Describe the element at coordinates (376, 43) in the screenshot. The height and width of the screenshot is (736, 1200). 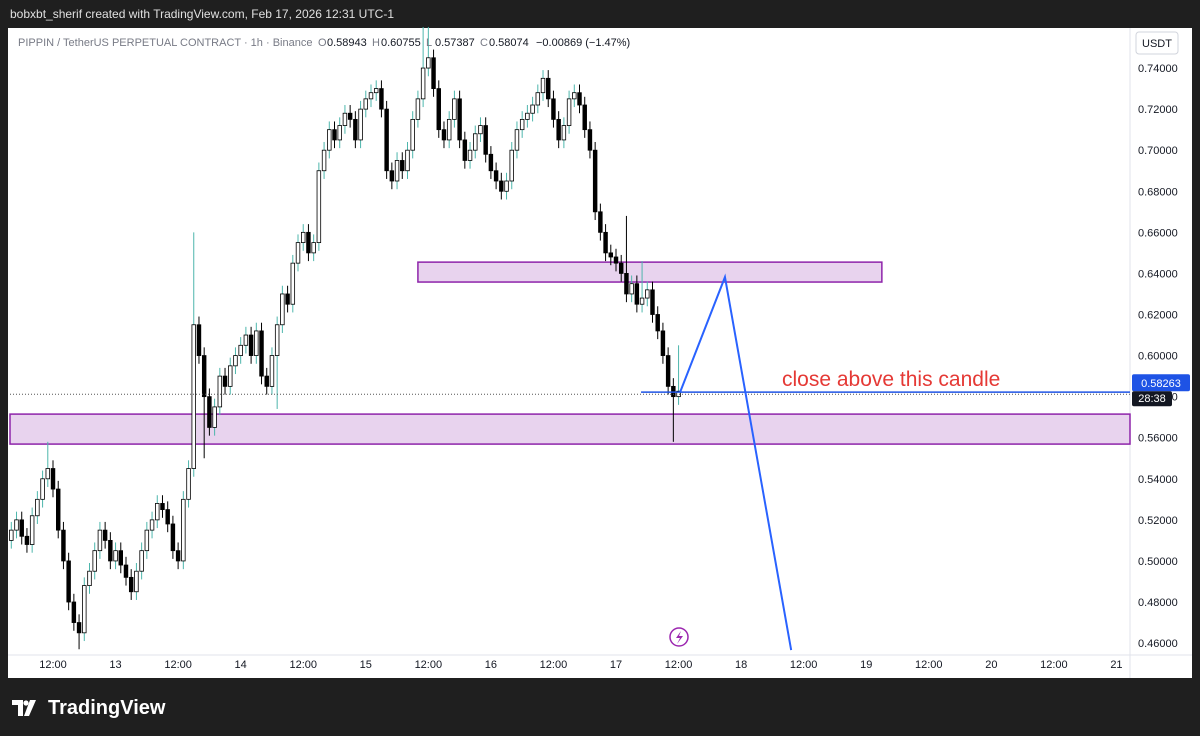
I see `ohlc-key: H` at that location.